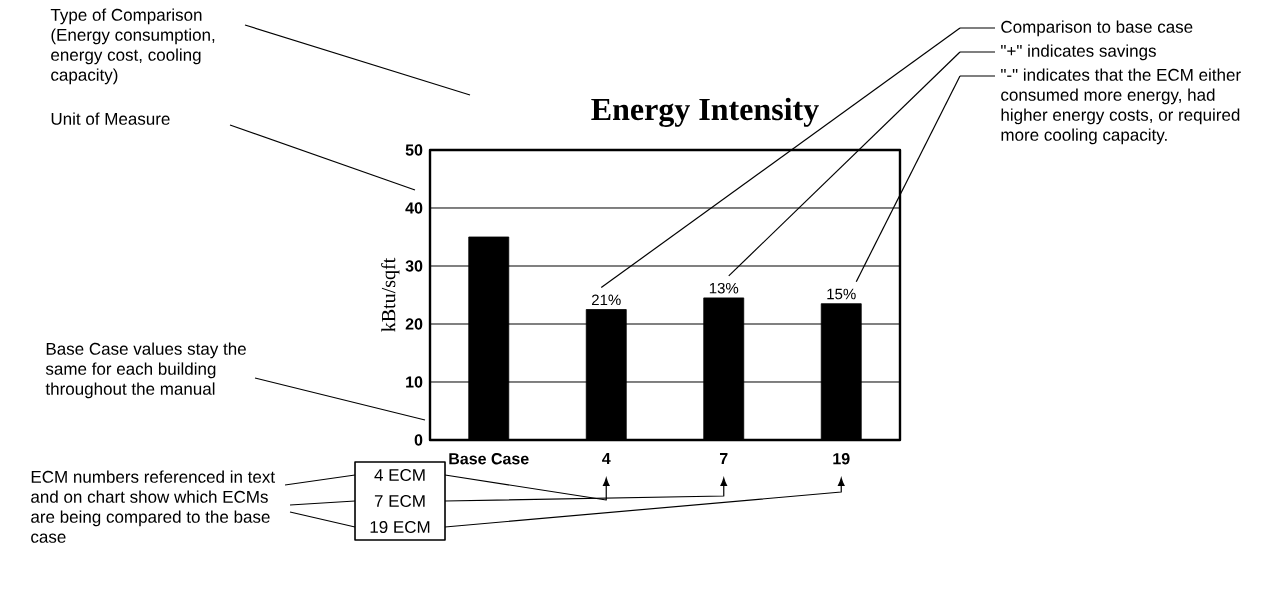 The height and width of the screenshot is (615, 1265). Describe the element at coordinates (414, 382) in the screenshot. I see `y-tick-label: 10` at that location.